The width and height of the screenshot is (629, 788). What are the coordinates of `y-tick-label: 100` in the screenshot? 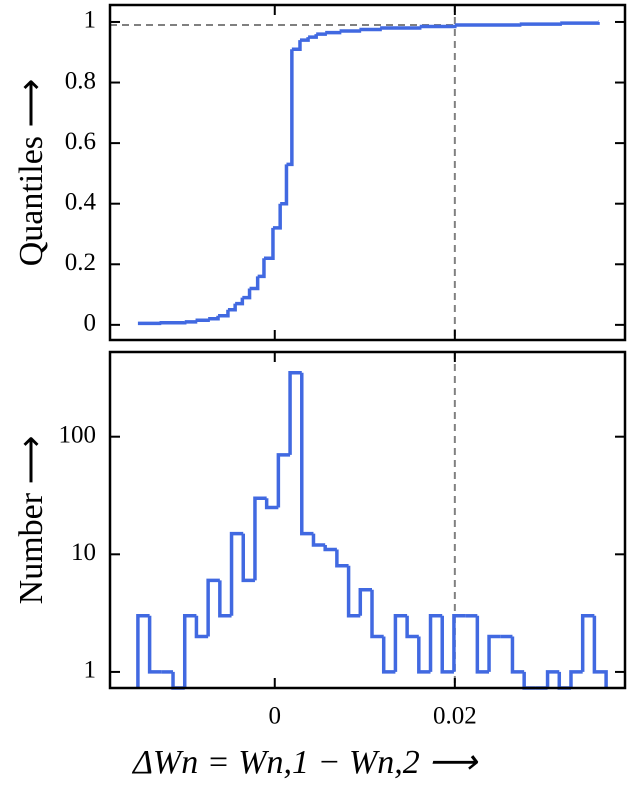 It's located at (78, 434).